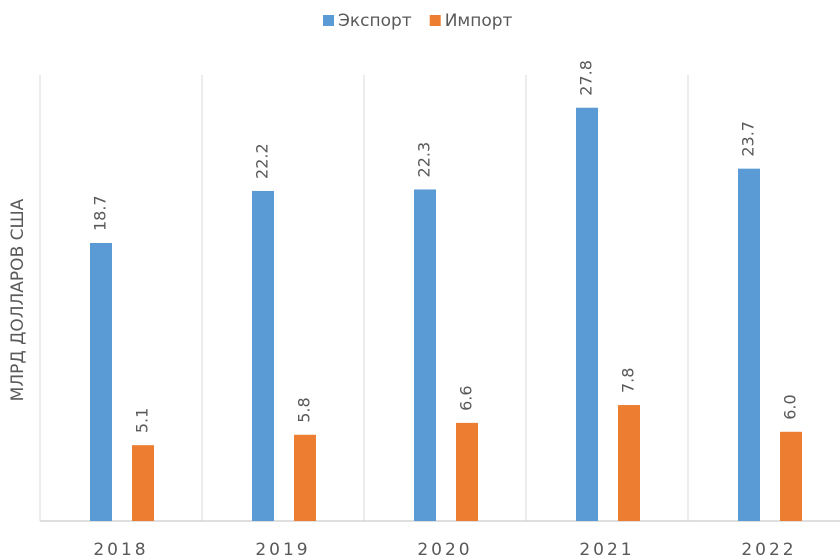 The image size is (840, 560). What do you see at coordinates (18, 299) in the screenshot?
I see `y-axis-label: МЛРД ДОЛЛАРОВ США` at bounding box center [18, 299].